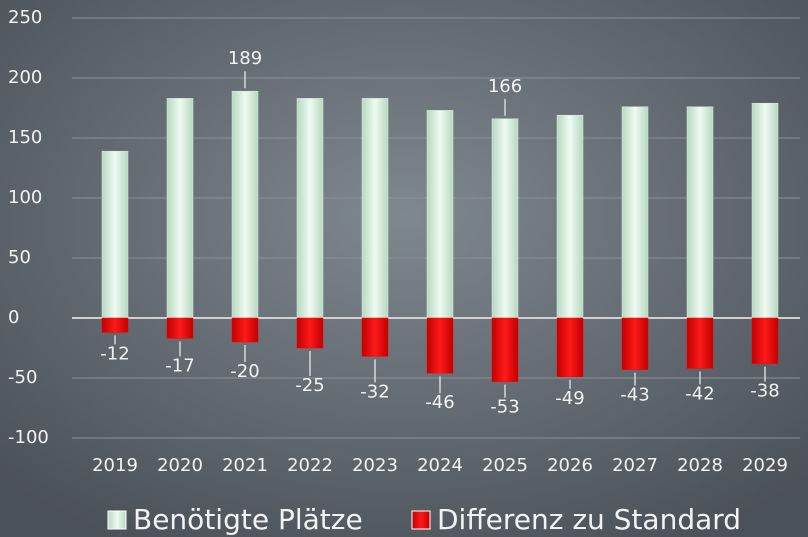 The image size is (808, 537). I want to click on y-tick-label: 150, so click(25, 137).